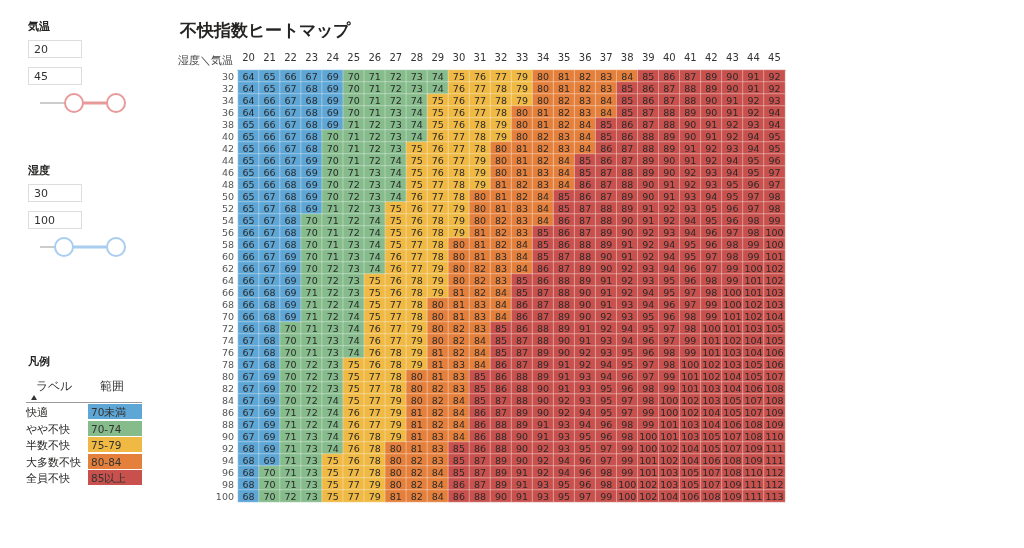  I want to click on data-label: 105, so click(753, 376).